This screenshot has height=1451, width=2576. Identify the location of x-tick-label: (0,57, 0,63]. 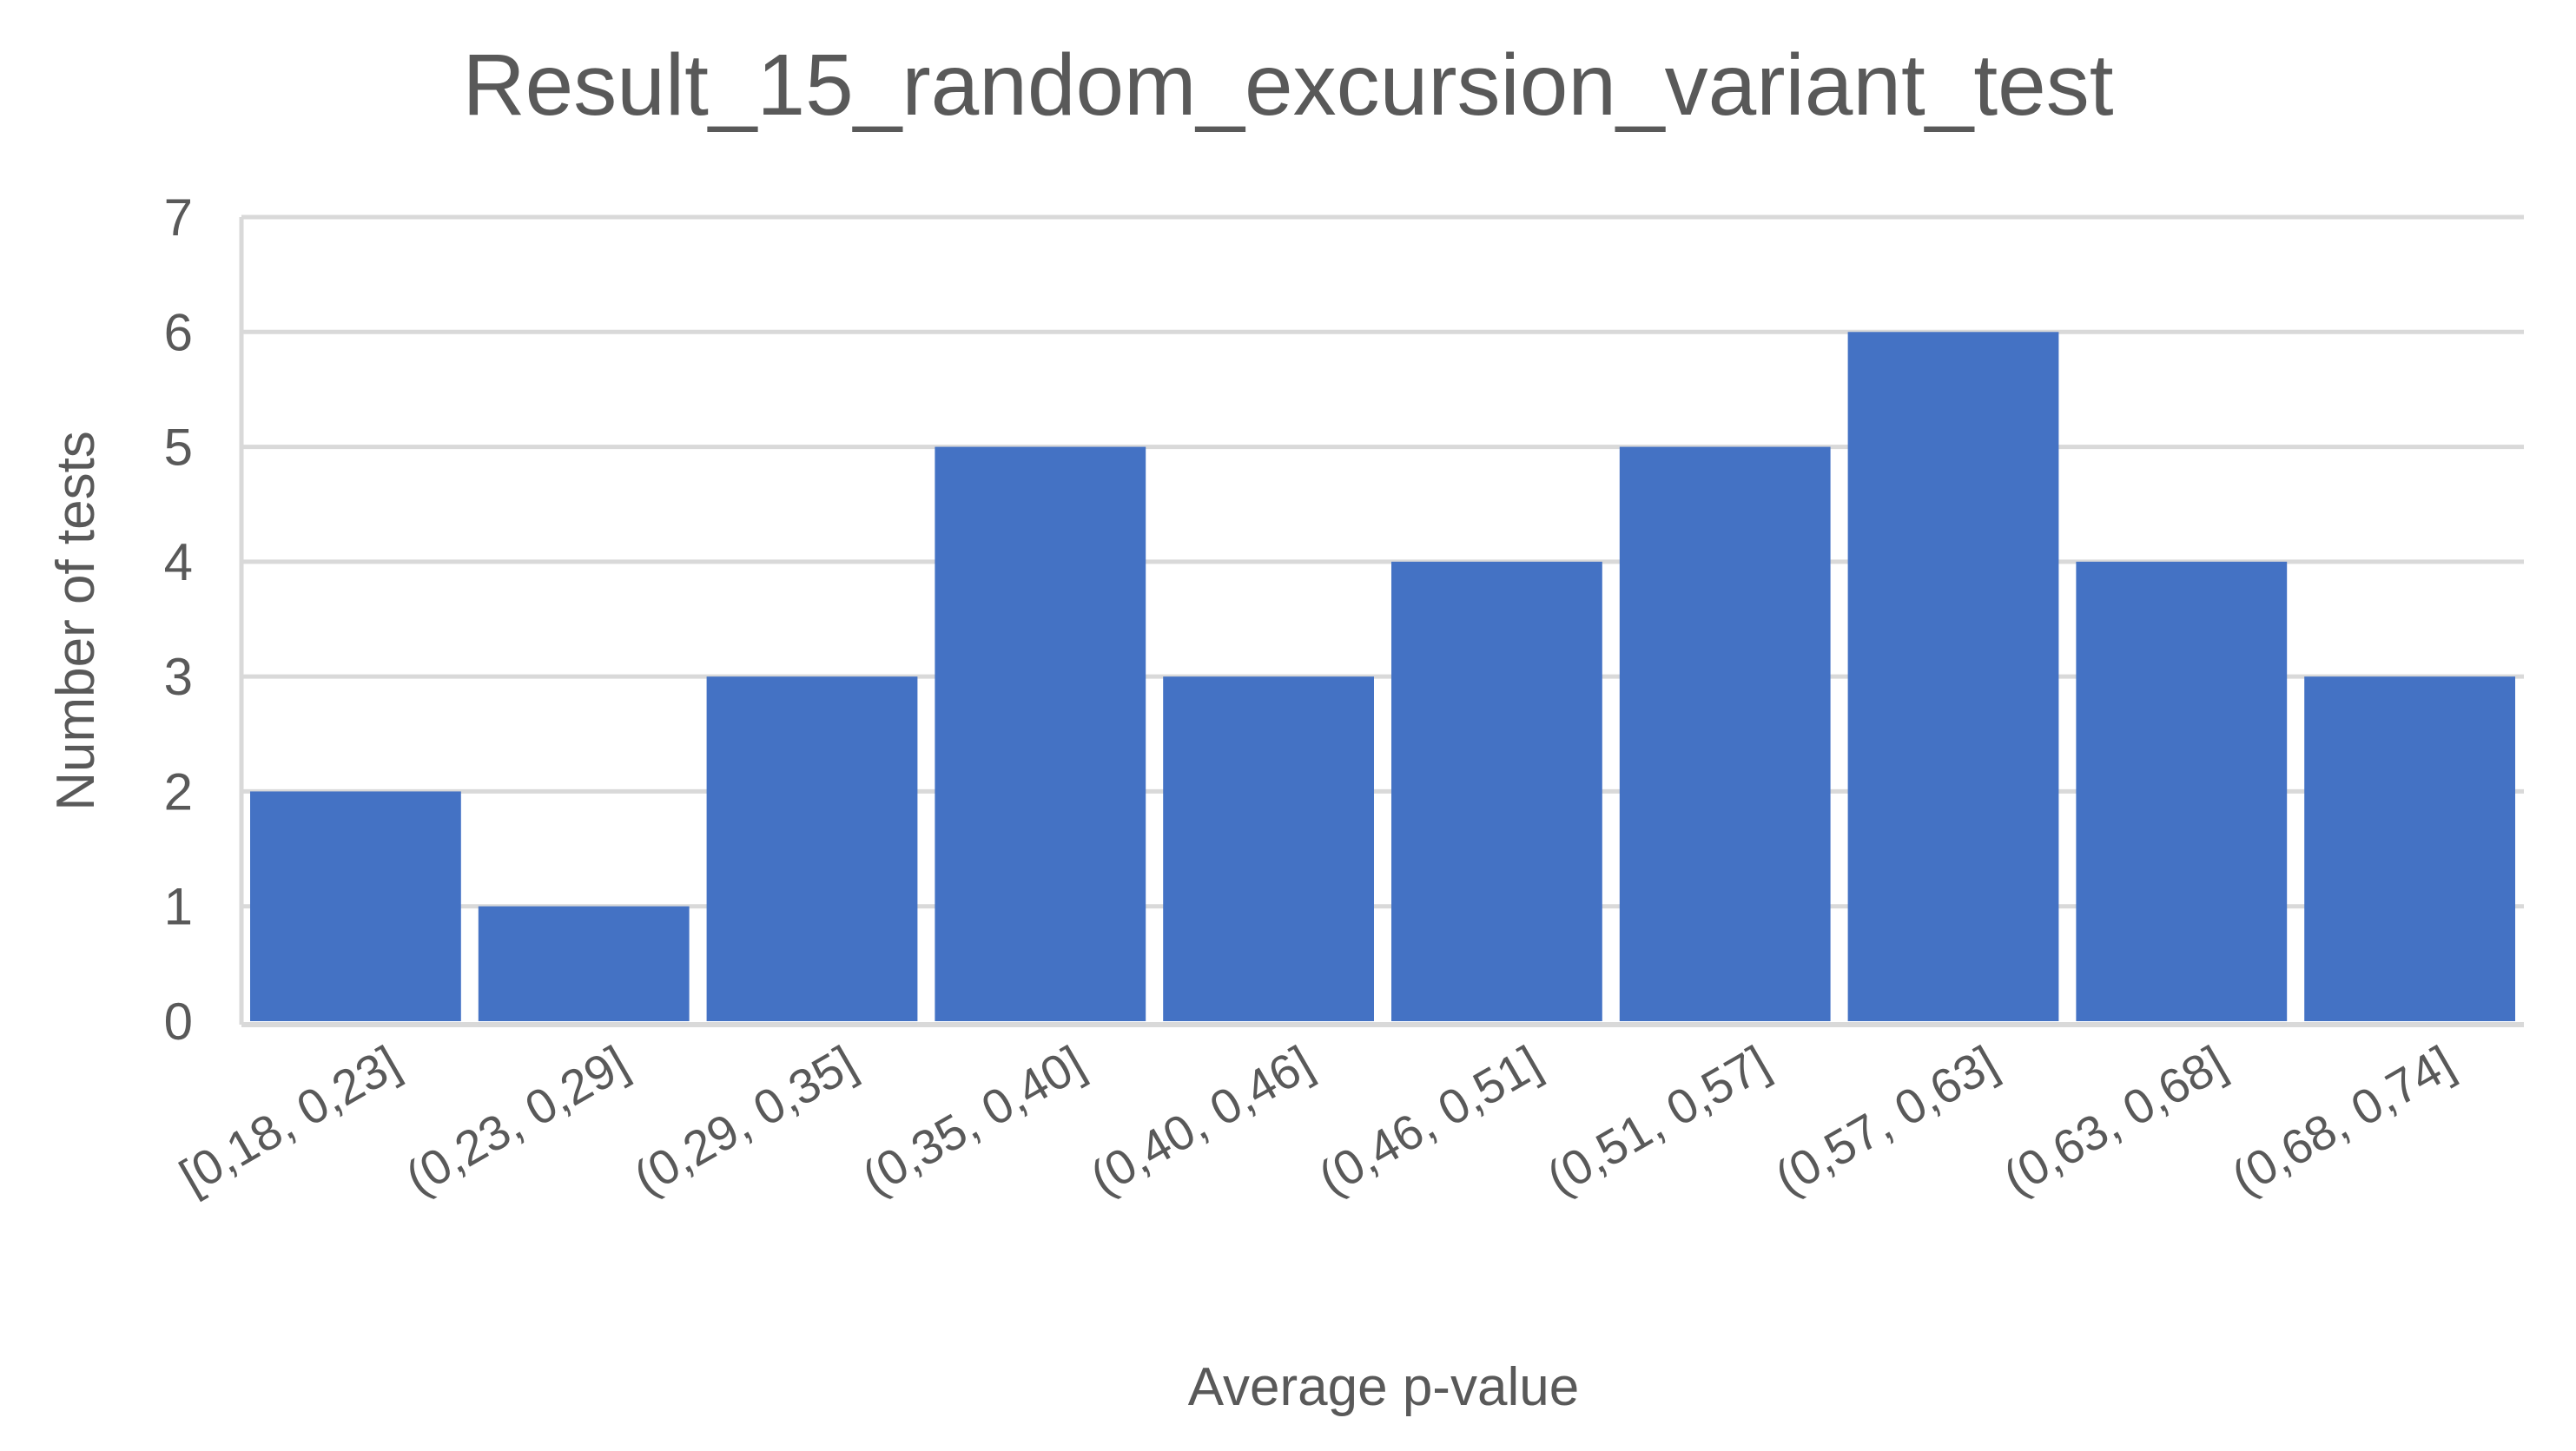
(1886, 1120).